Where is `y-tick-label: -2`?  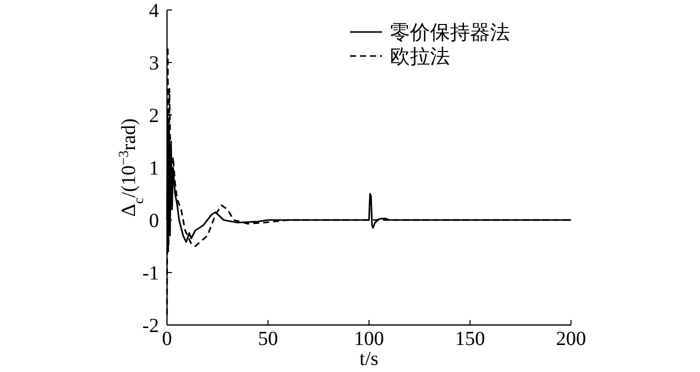 y-tick-label: -2 is located at coordinates (150, 326).